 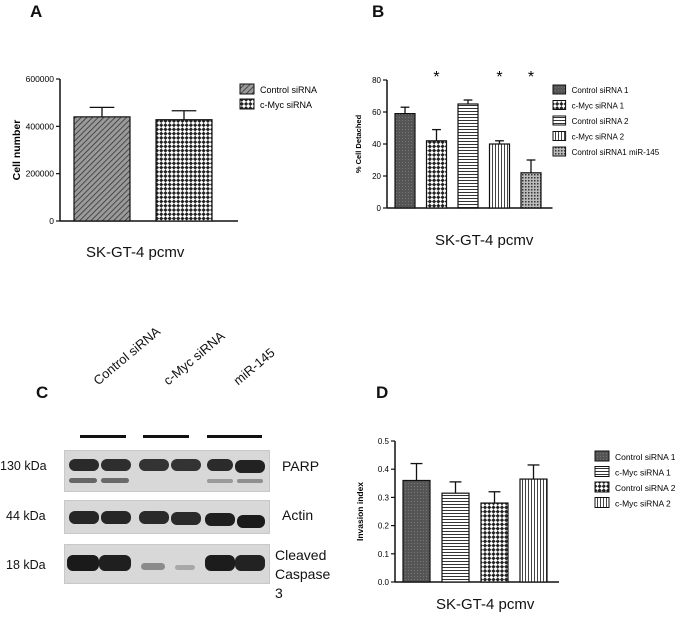 I want to click on protein-label-actin: Actin, so click(x=298, y=515).